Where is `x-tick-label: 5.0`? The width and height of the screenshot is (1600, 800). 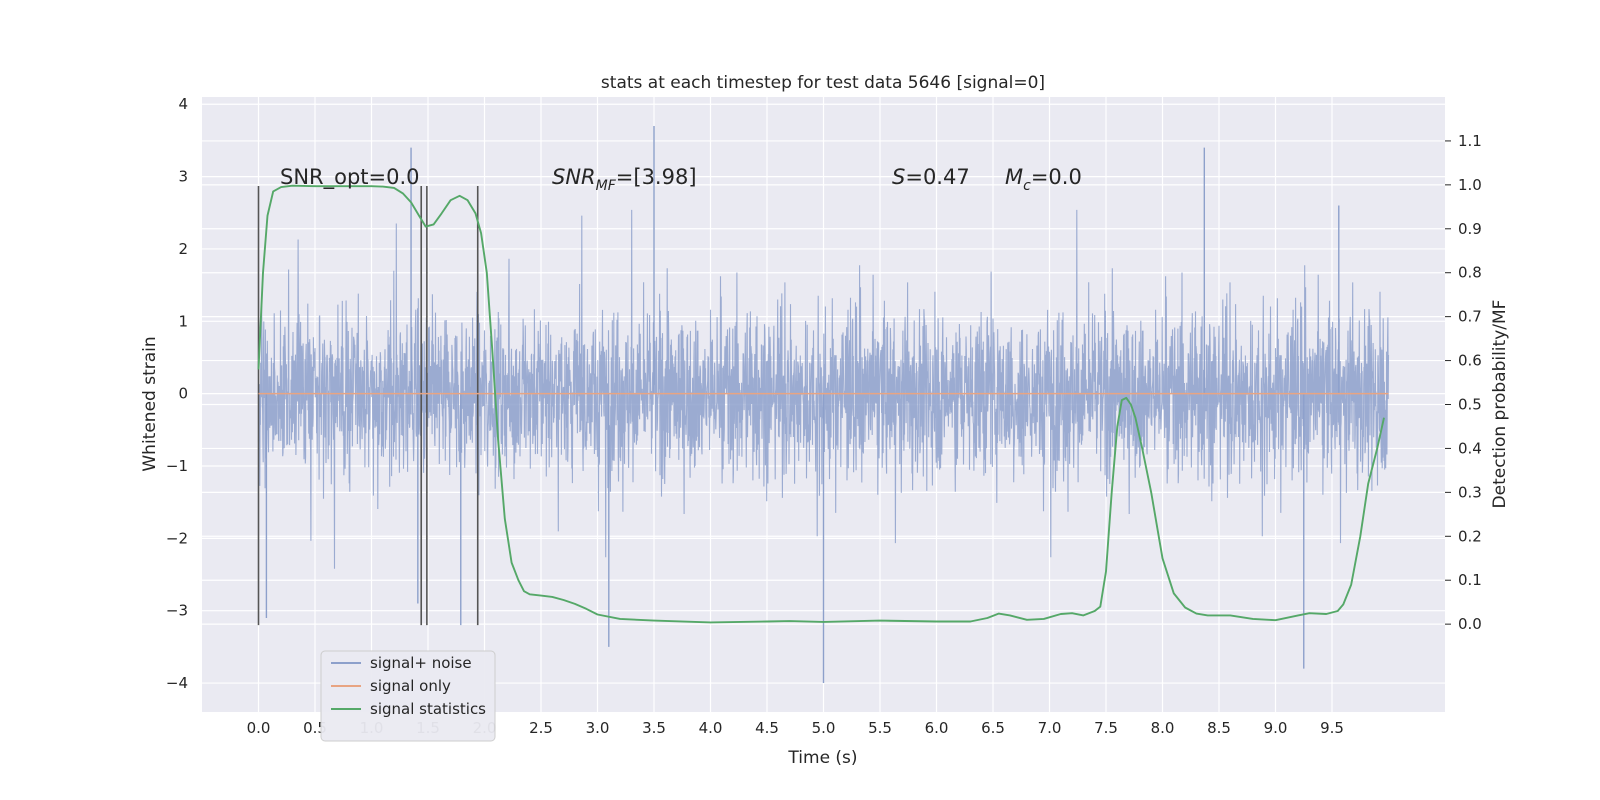 x-tick-label: 5.0 is located at coordinates (824, 728).